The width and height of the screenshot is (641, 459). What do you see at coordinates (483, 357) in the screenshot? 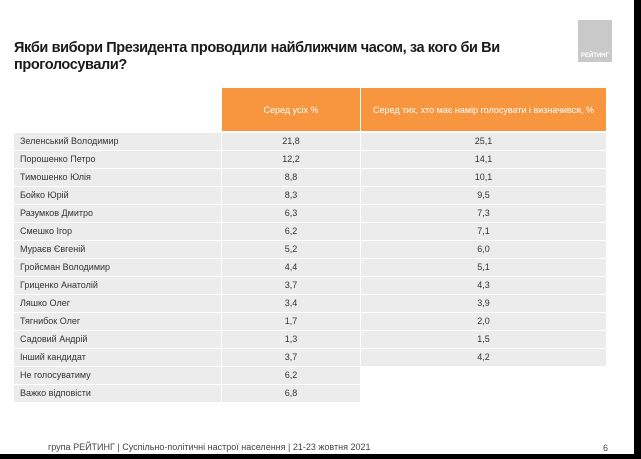
I see `value-decided: 4,2` at bounding box center [483, 357].